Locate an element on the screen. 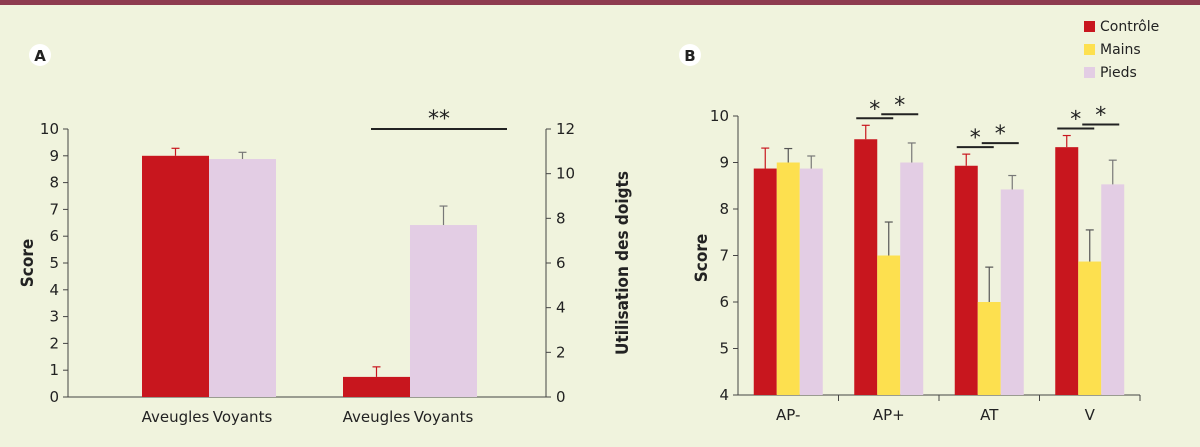  panel-b-x-label: AT is located at coordinates (989, 415).